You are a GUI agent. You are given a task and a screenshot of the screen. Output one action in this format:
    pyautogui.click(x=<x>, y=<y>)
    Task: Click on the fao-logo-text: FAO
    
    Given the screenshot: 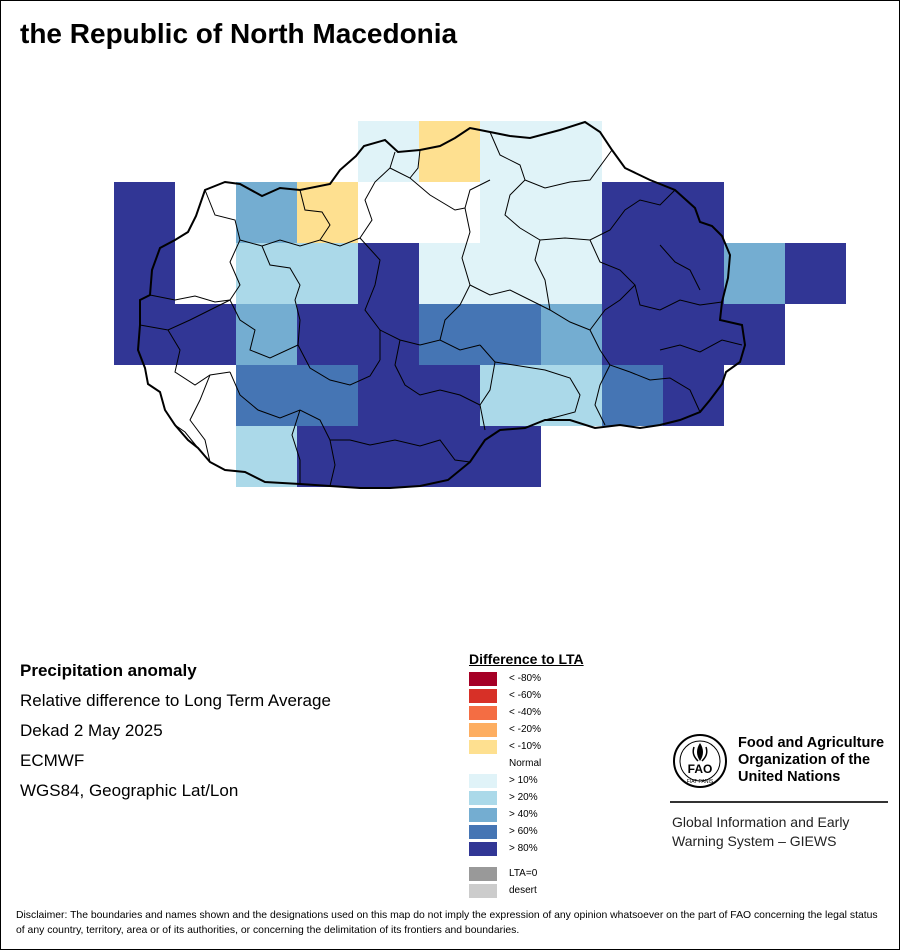 What is the action you would take?
    pyautogui.click(x=700, y=769)
    